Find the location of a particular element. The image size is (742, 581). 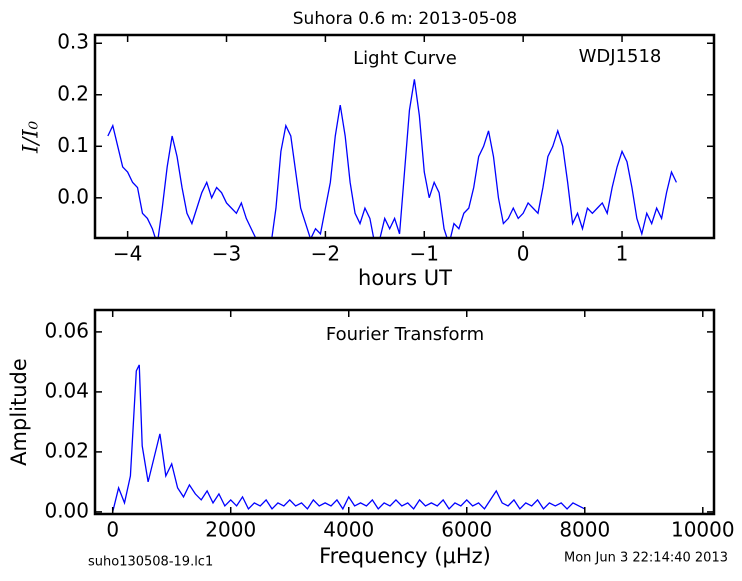

x-tick-label: 4000 is located at coordinates (348, 530).